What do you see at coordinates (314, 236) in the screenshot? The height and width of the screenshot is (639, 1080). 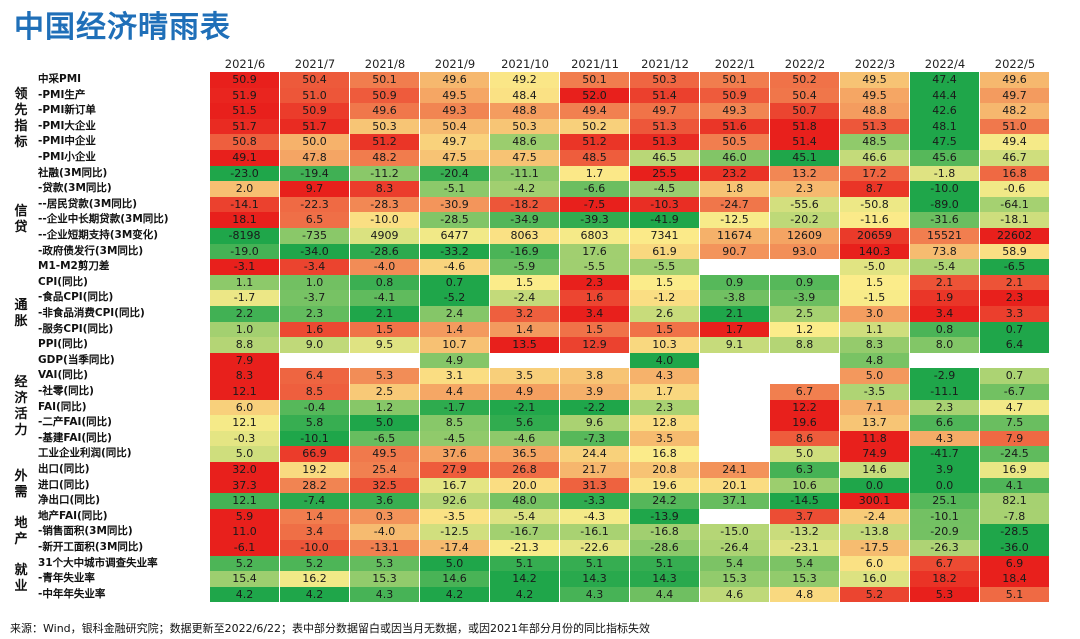 I see `data-cell: -735` at bounding box center [314, 236].